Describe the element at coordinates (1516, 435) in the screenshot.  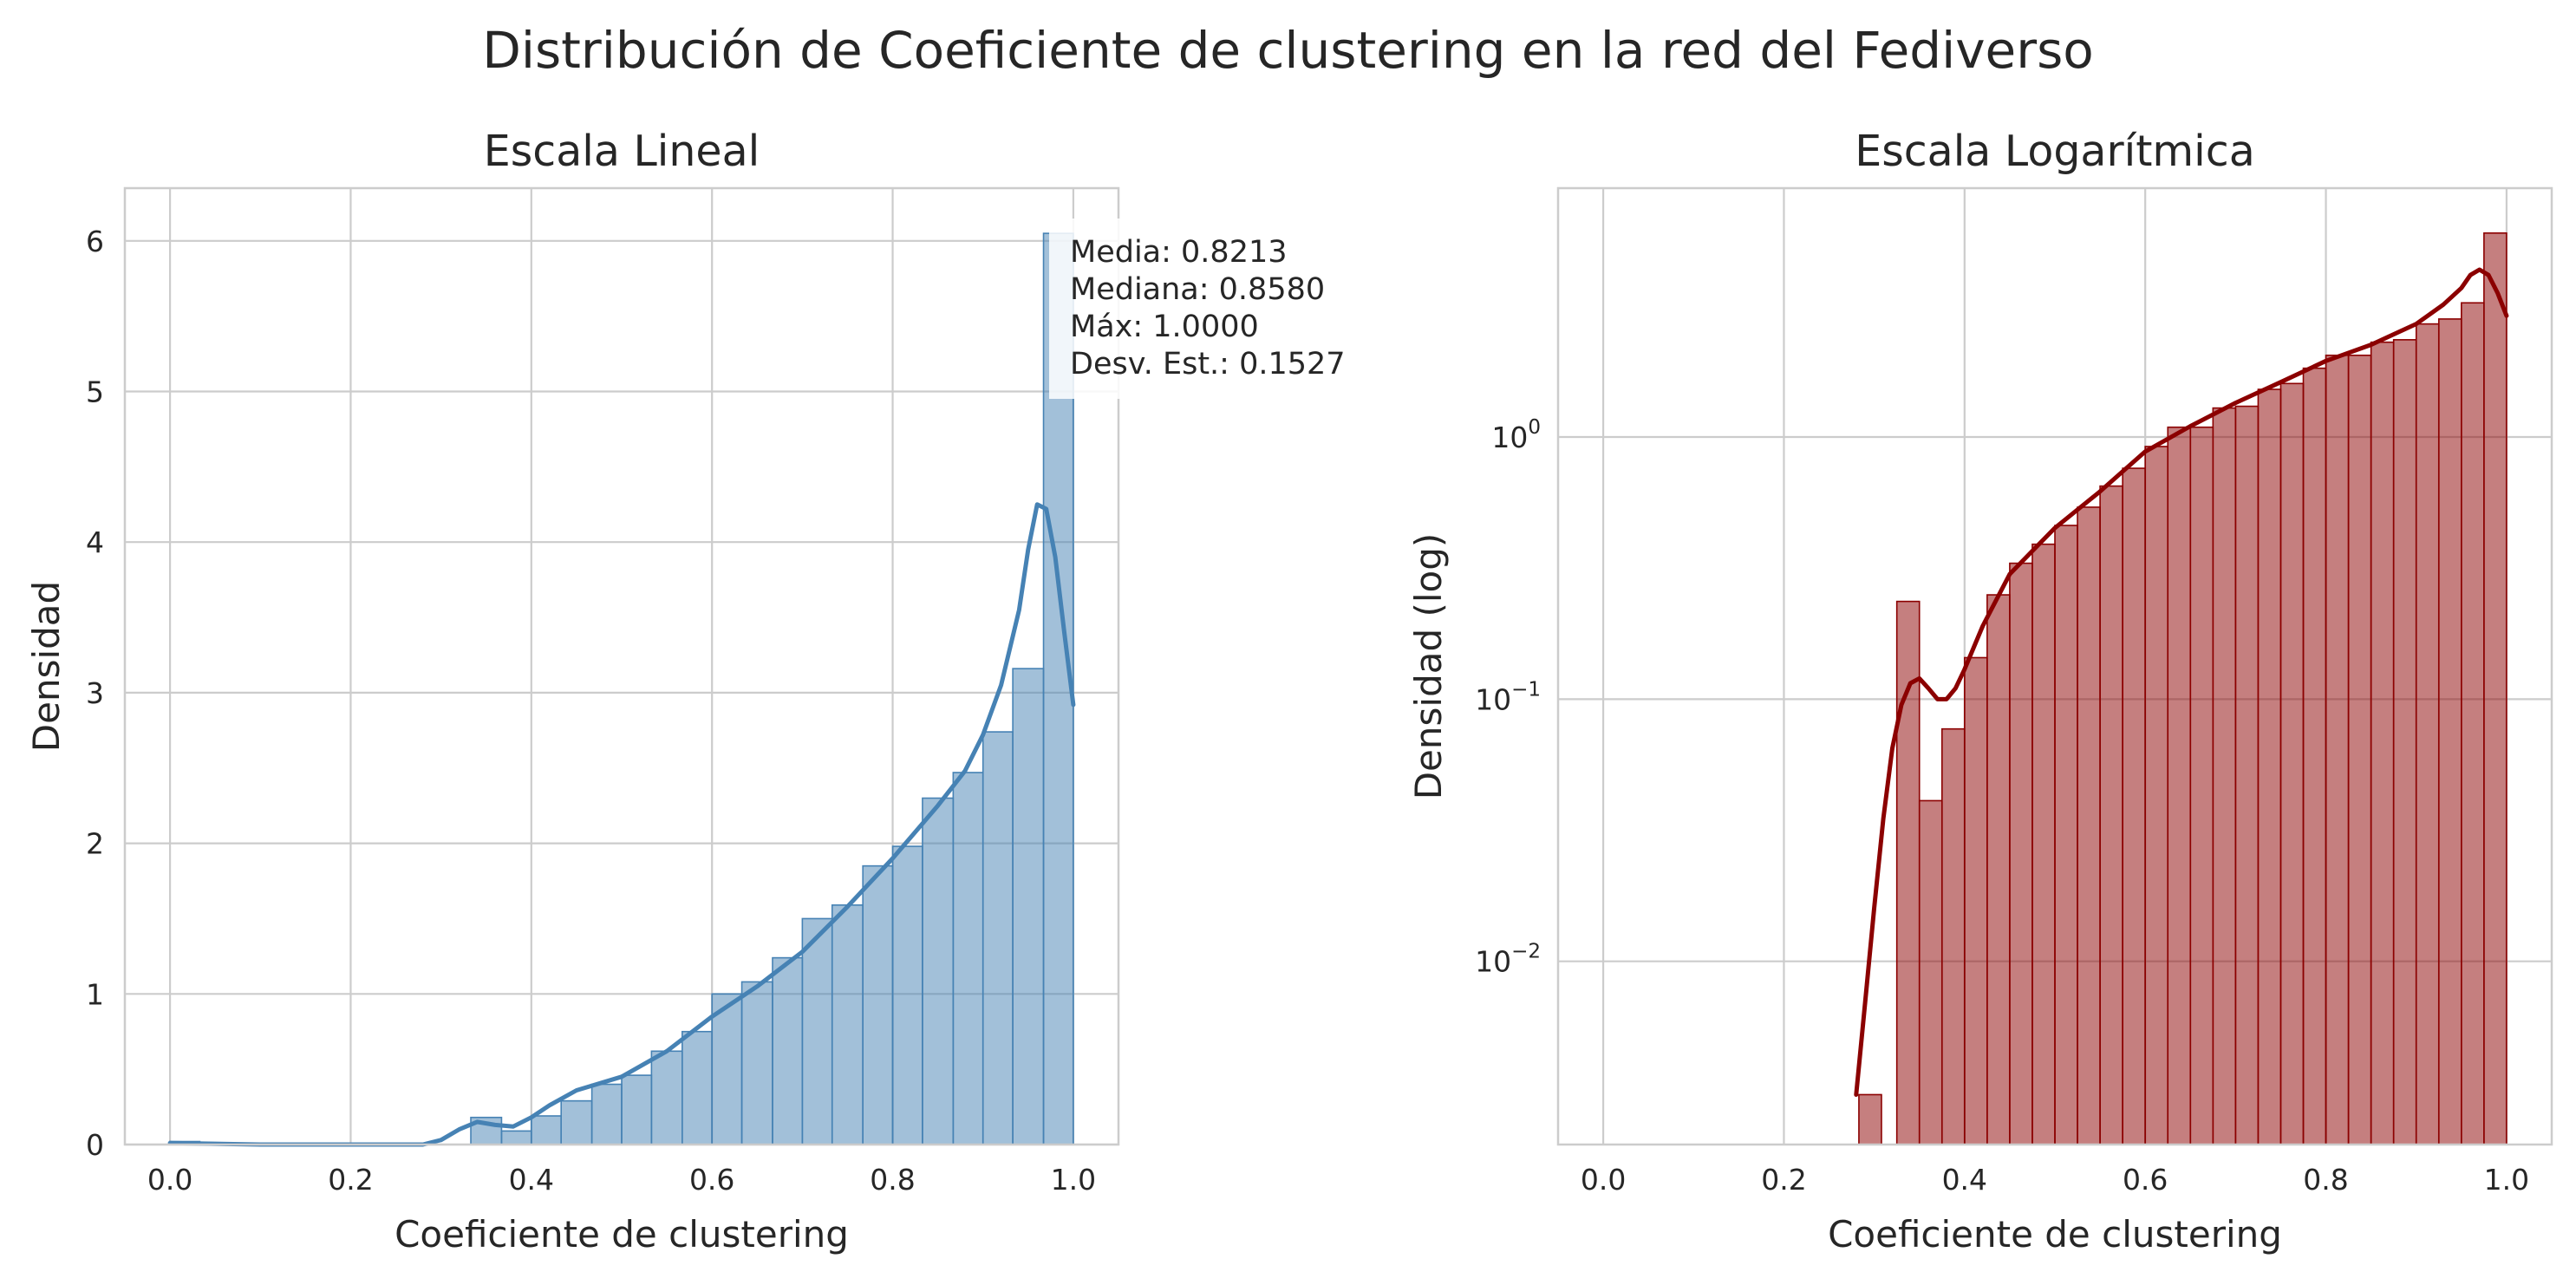
I see `y-tick-label: 10⁰` at that location.